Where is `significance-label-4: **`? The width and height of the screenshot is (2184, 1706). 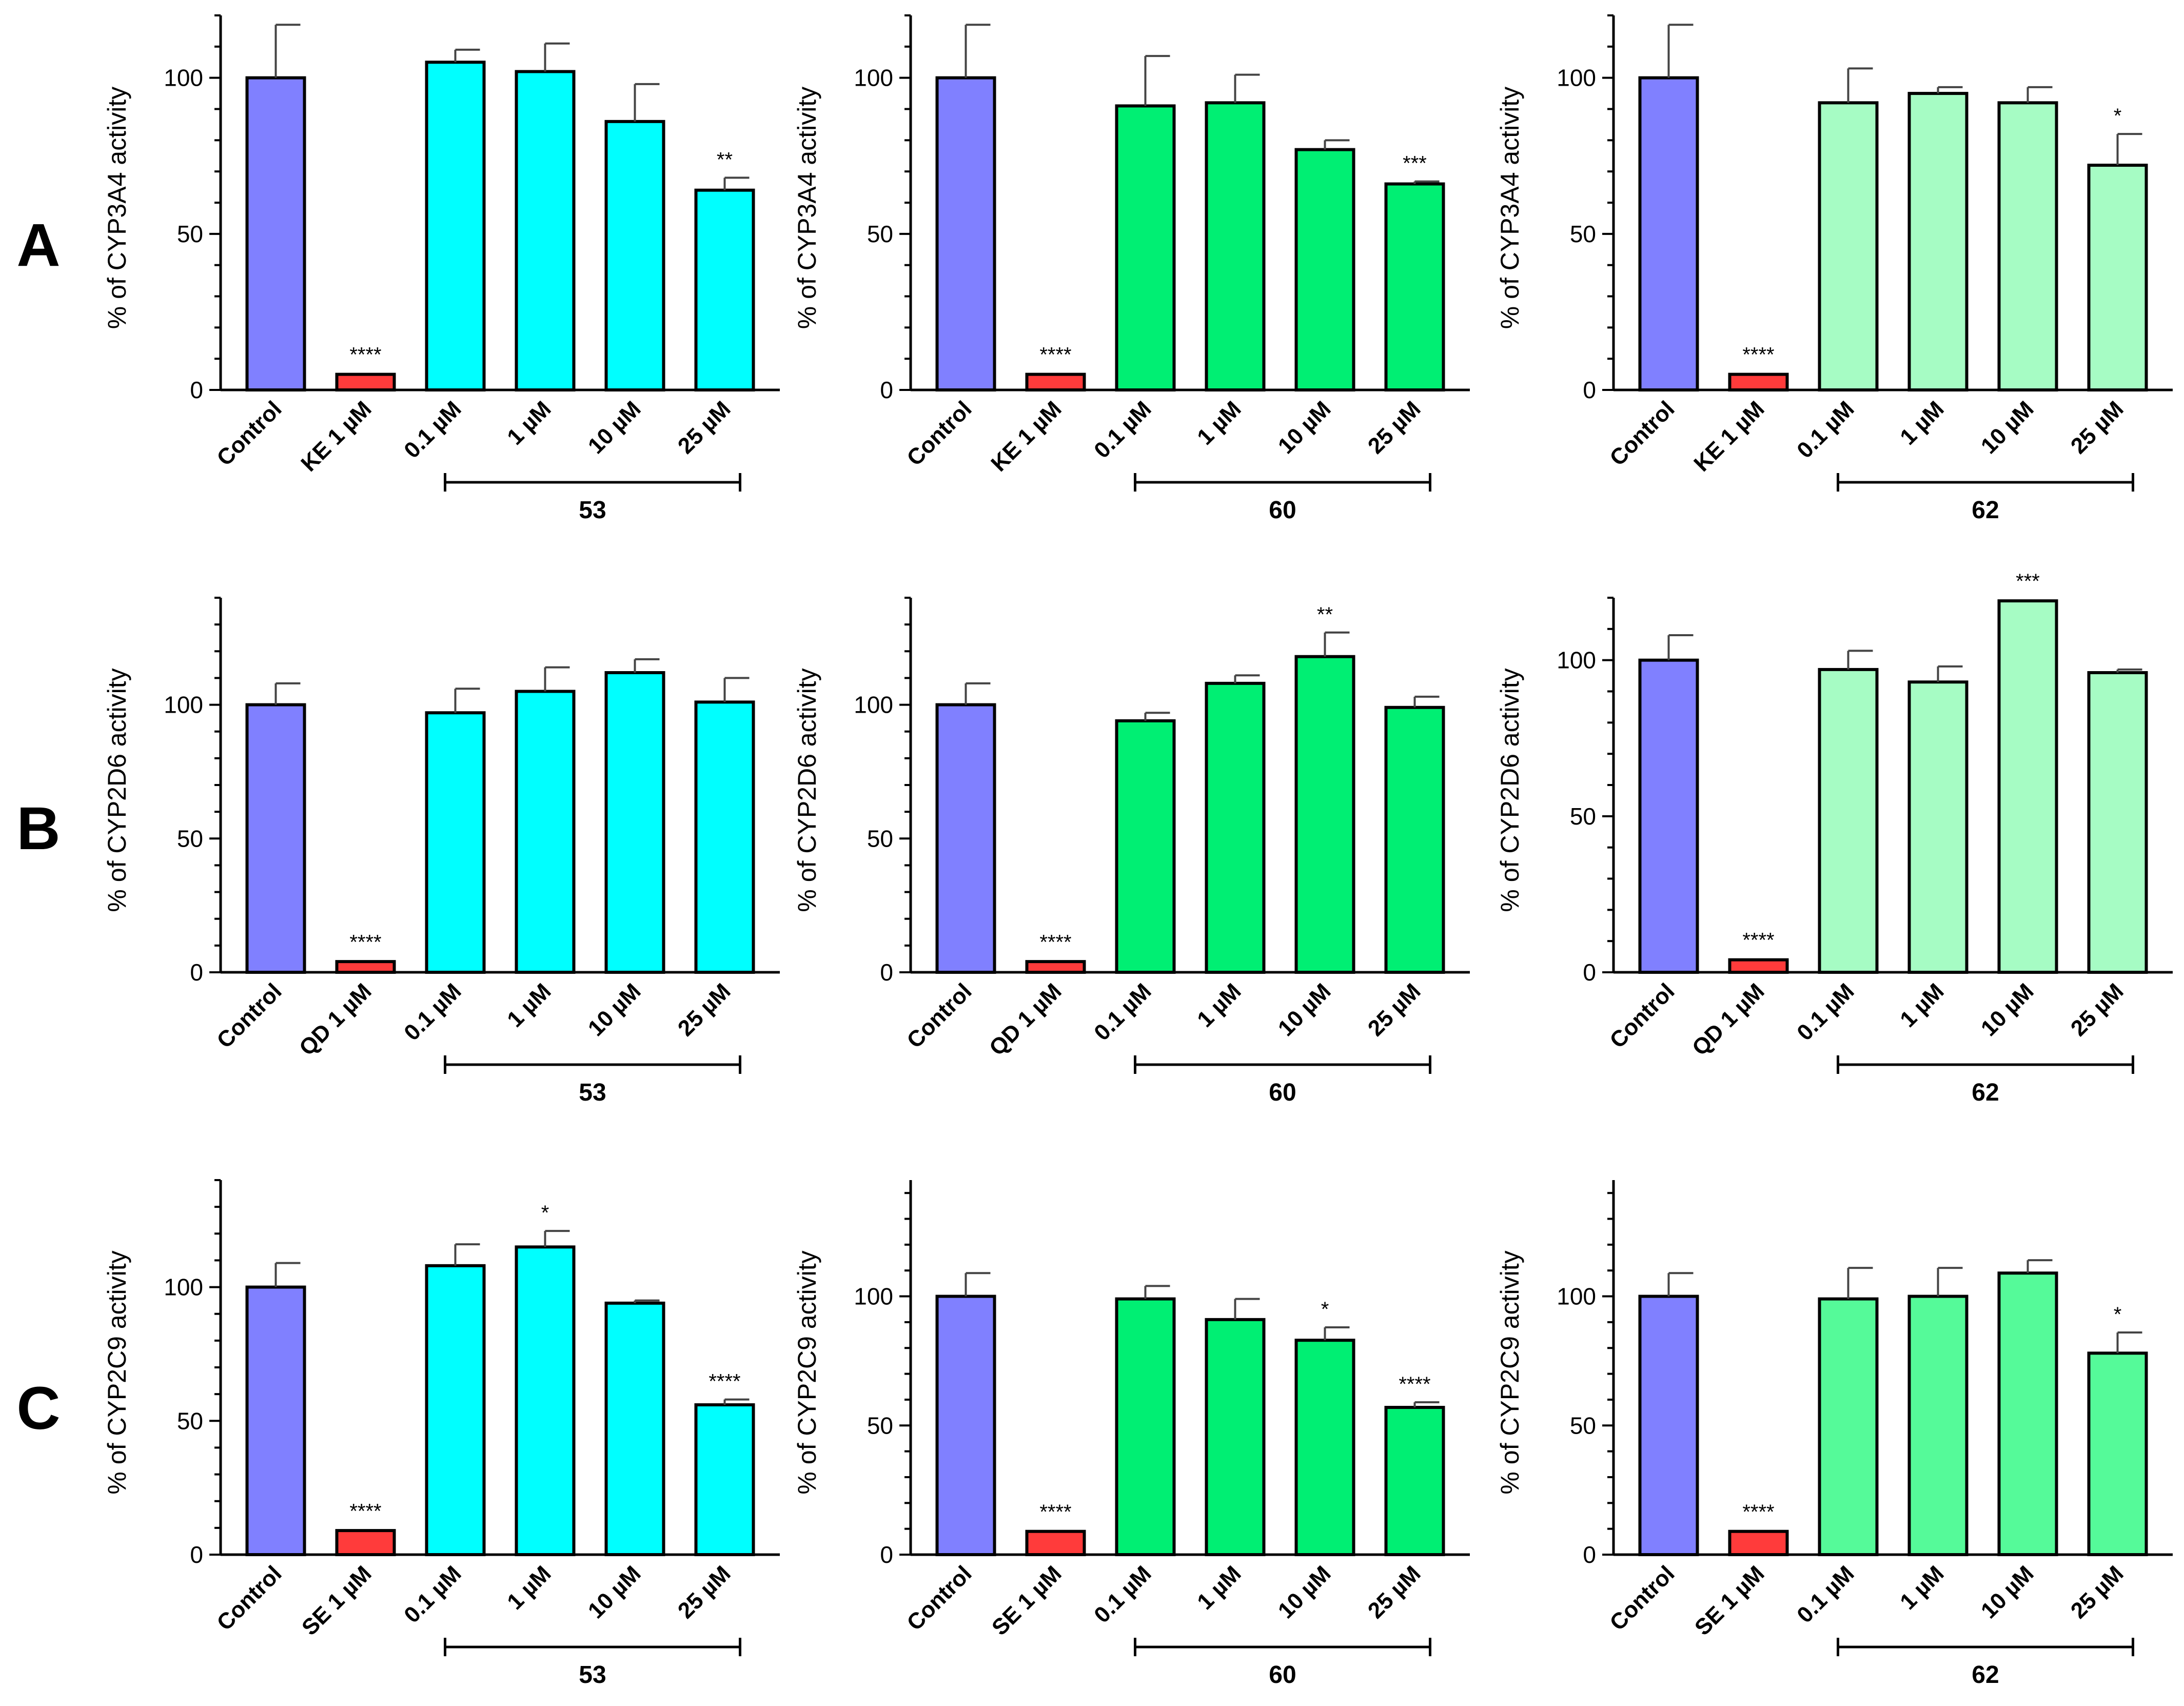
significance-label-4: ** is located at coordinates (1325, 614).